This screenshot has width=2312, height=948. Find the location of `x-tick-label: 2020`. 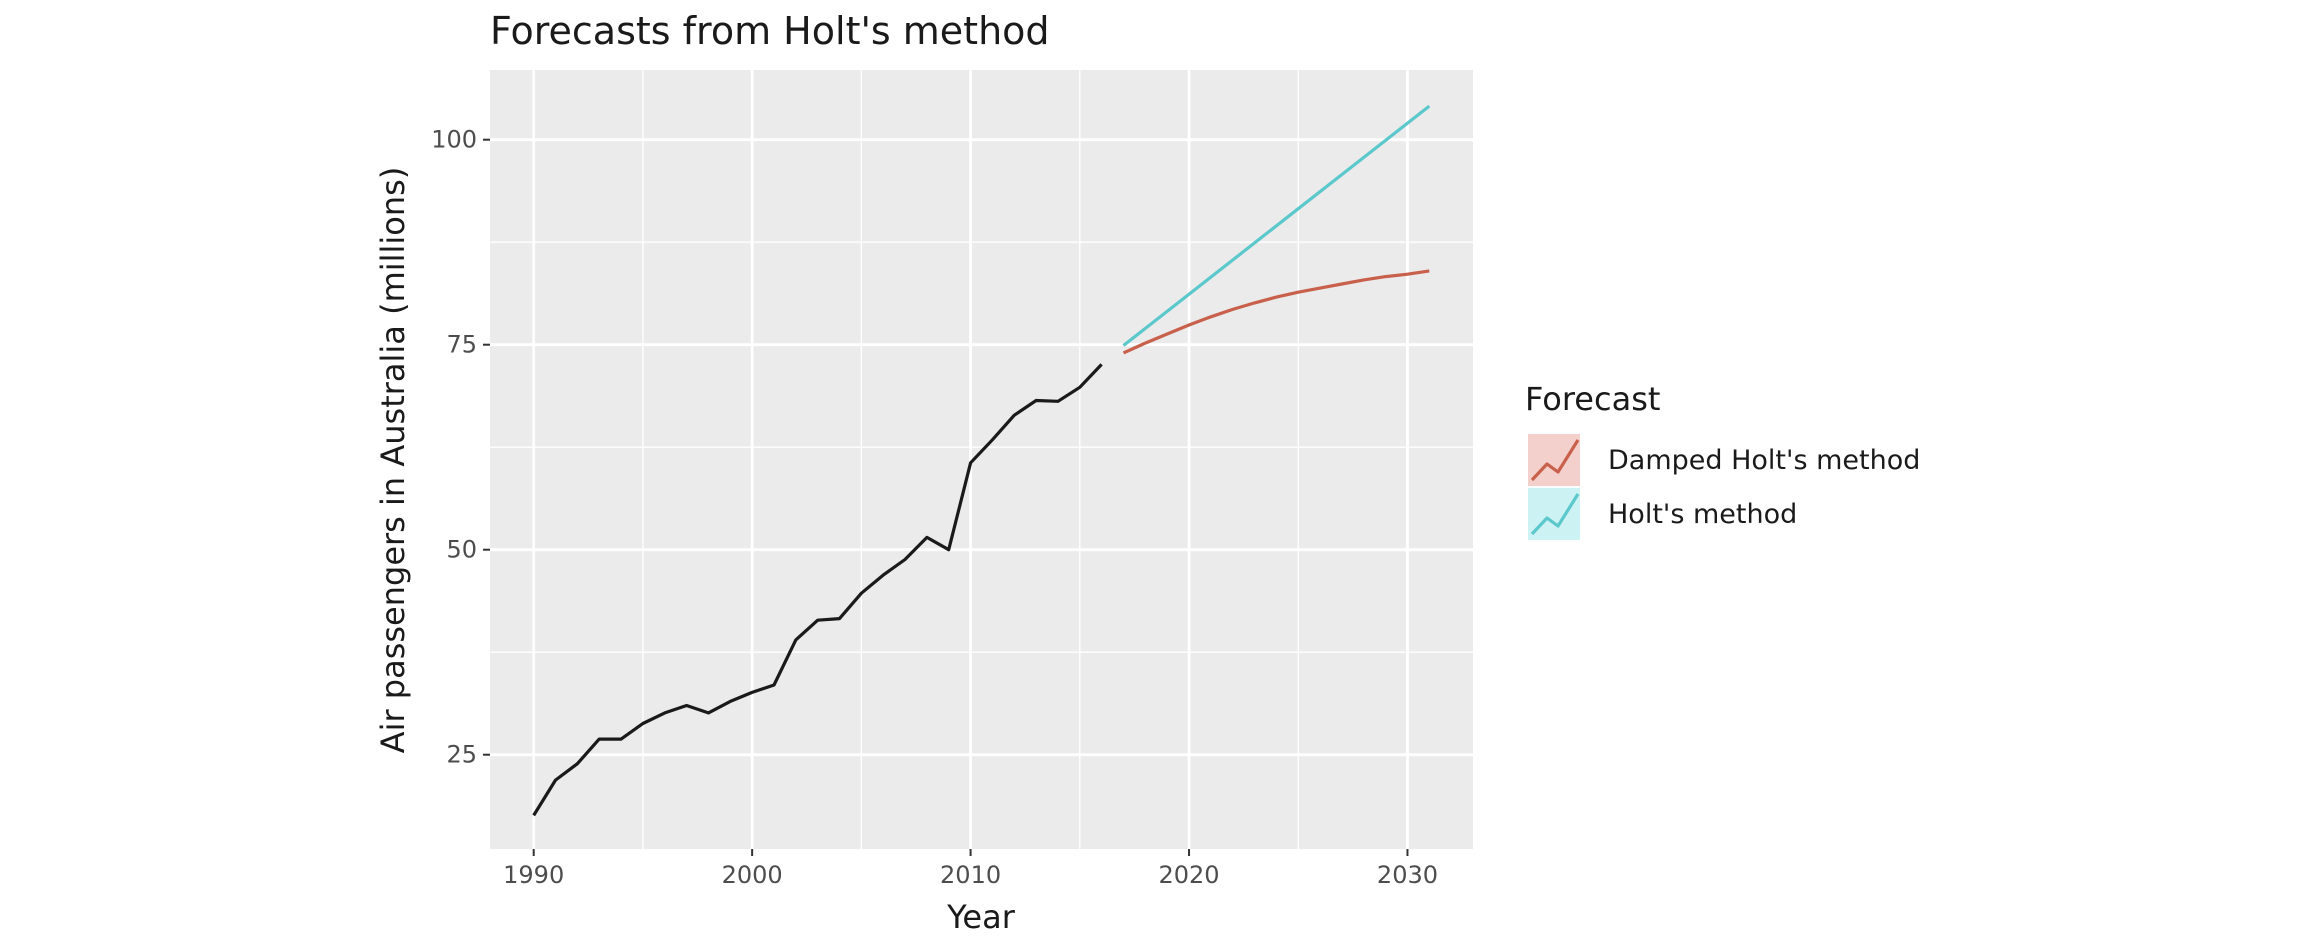

x-tick-label: 2020 is located at coordinates (1188, 875).